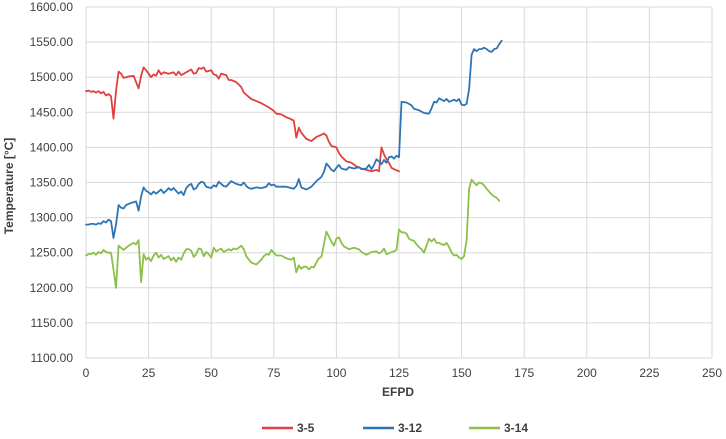 This screenshot has width=726, height=439. Describe the element at coordinates (52, 253) in the screenshot. I see `y-tick-label: 1250.00` at that location.